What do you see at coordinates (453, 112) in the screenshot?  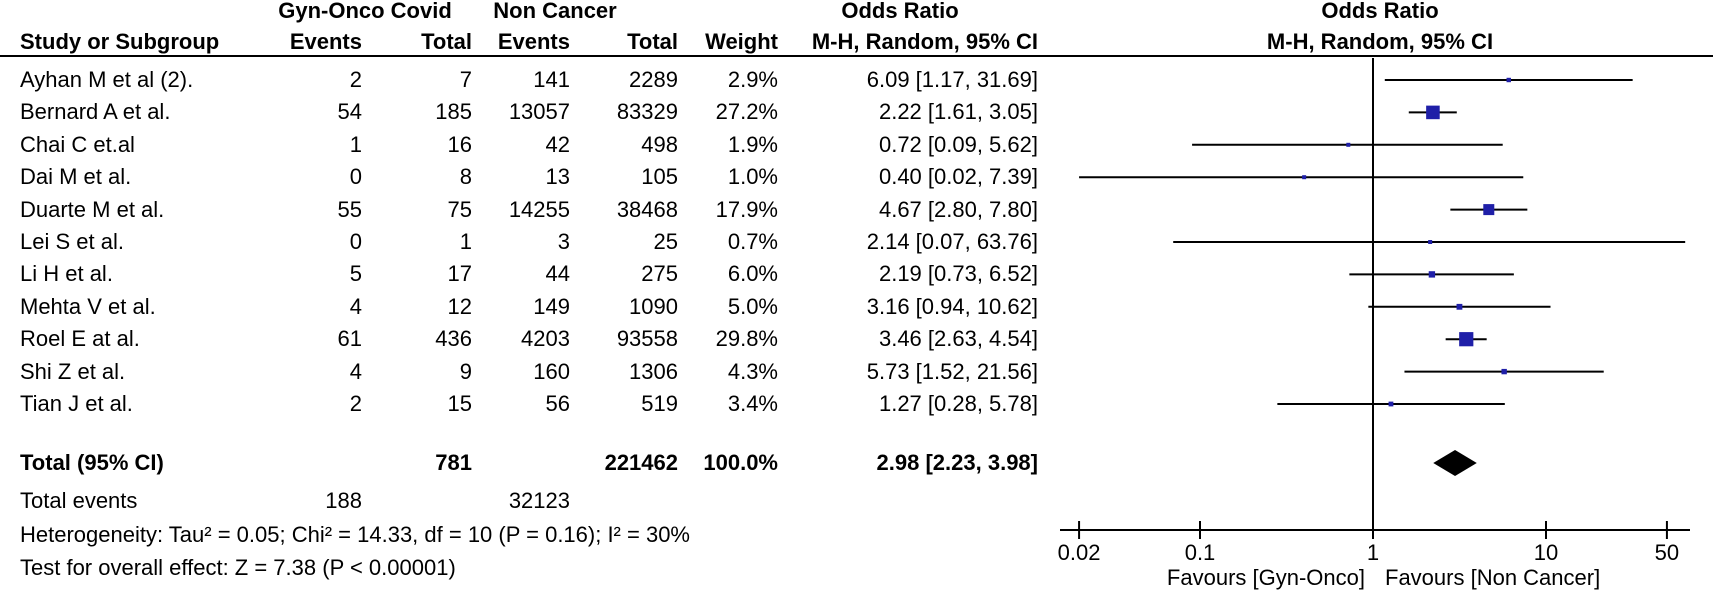 I see `study-total1: 185` at bounding box center [453, 112].